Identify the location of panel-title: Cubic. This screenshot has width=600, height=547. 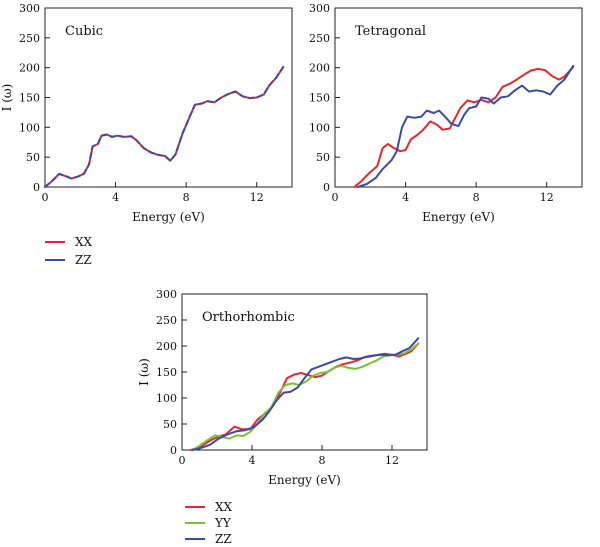
(84, 31).